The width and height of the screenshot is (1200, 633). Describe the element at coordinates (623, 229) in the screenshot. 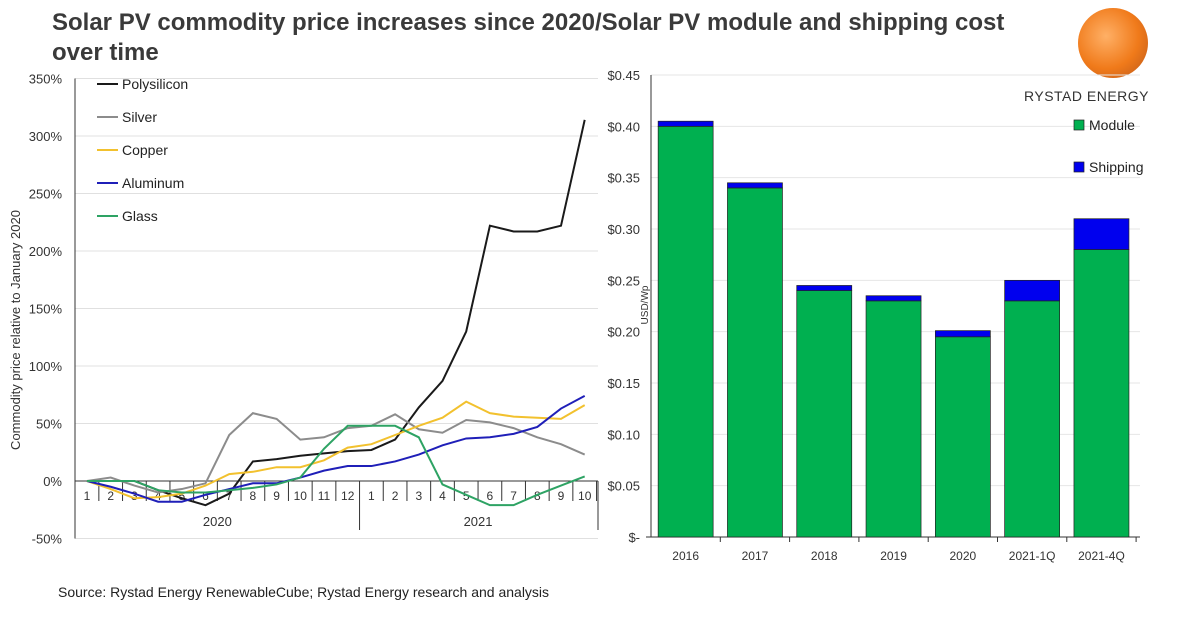

I see `y-tick-label: $0.30` at that location.